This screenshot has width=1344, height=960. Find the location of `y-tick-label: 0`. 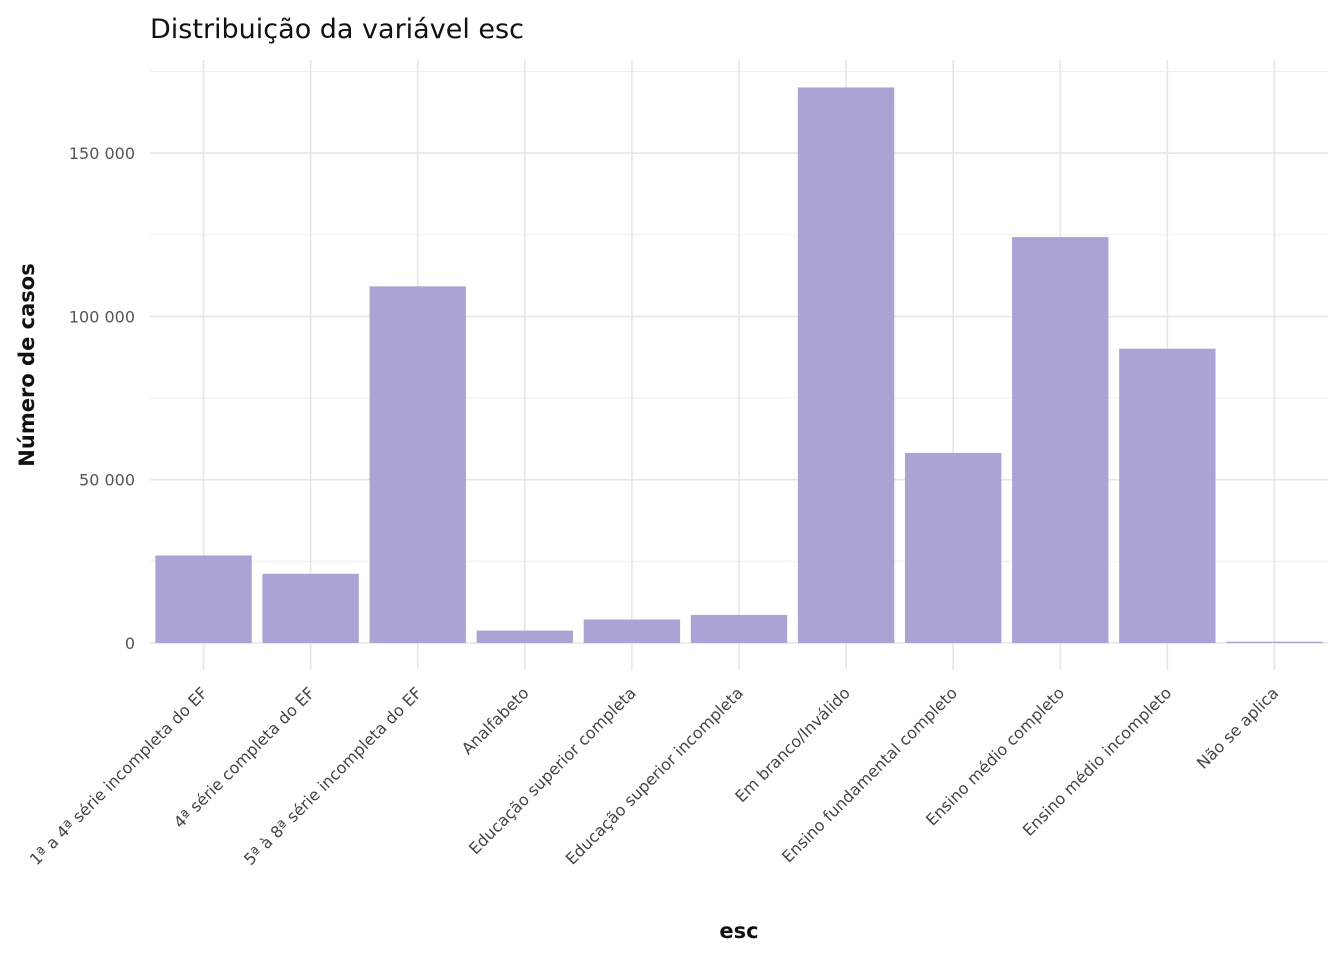

y-tick-label: 0 is located at coordinates (130, 643).